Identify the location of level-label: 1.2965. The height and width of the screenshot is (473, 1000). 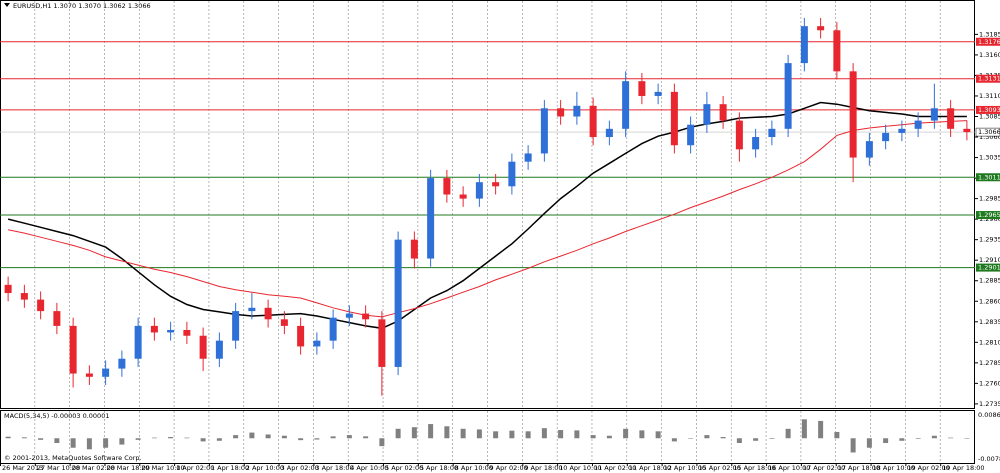
(989, 215).